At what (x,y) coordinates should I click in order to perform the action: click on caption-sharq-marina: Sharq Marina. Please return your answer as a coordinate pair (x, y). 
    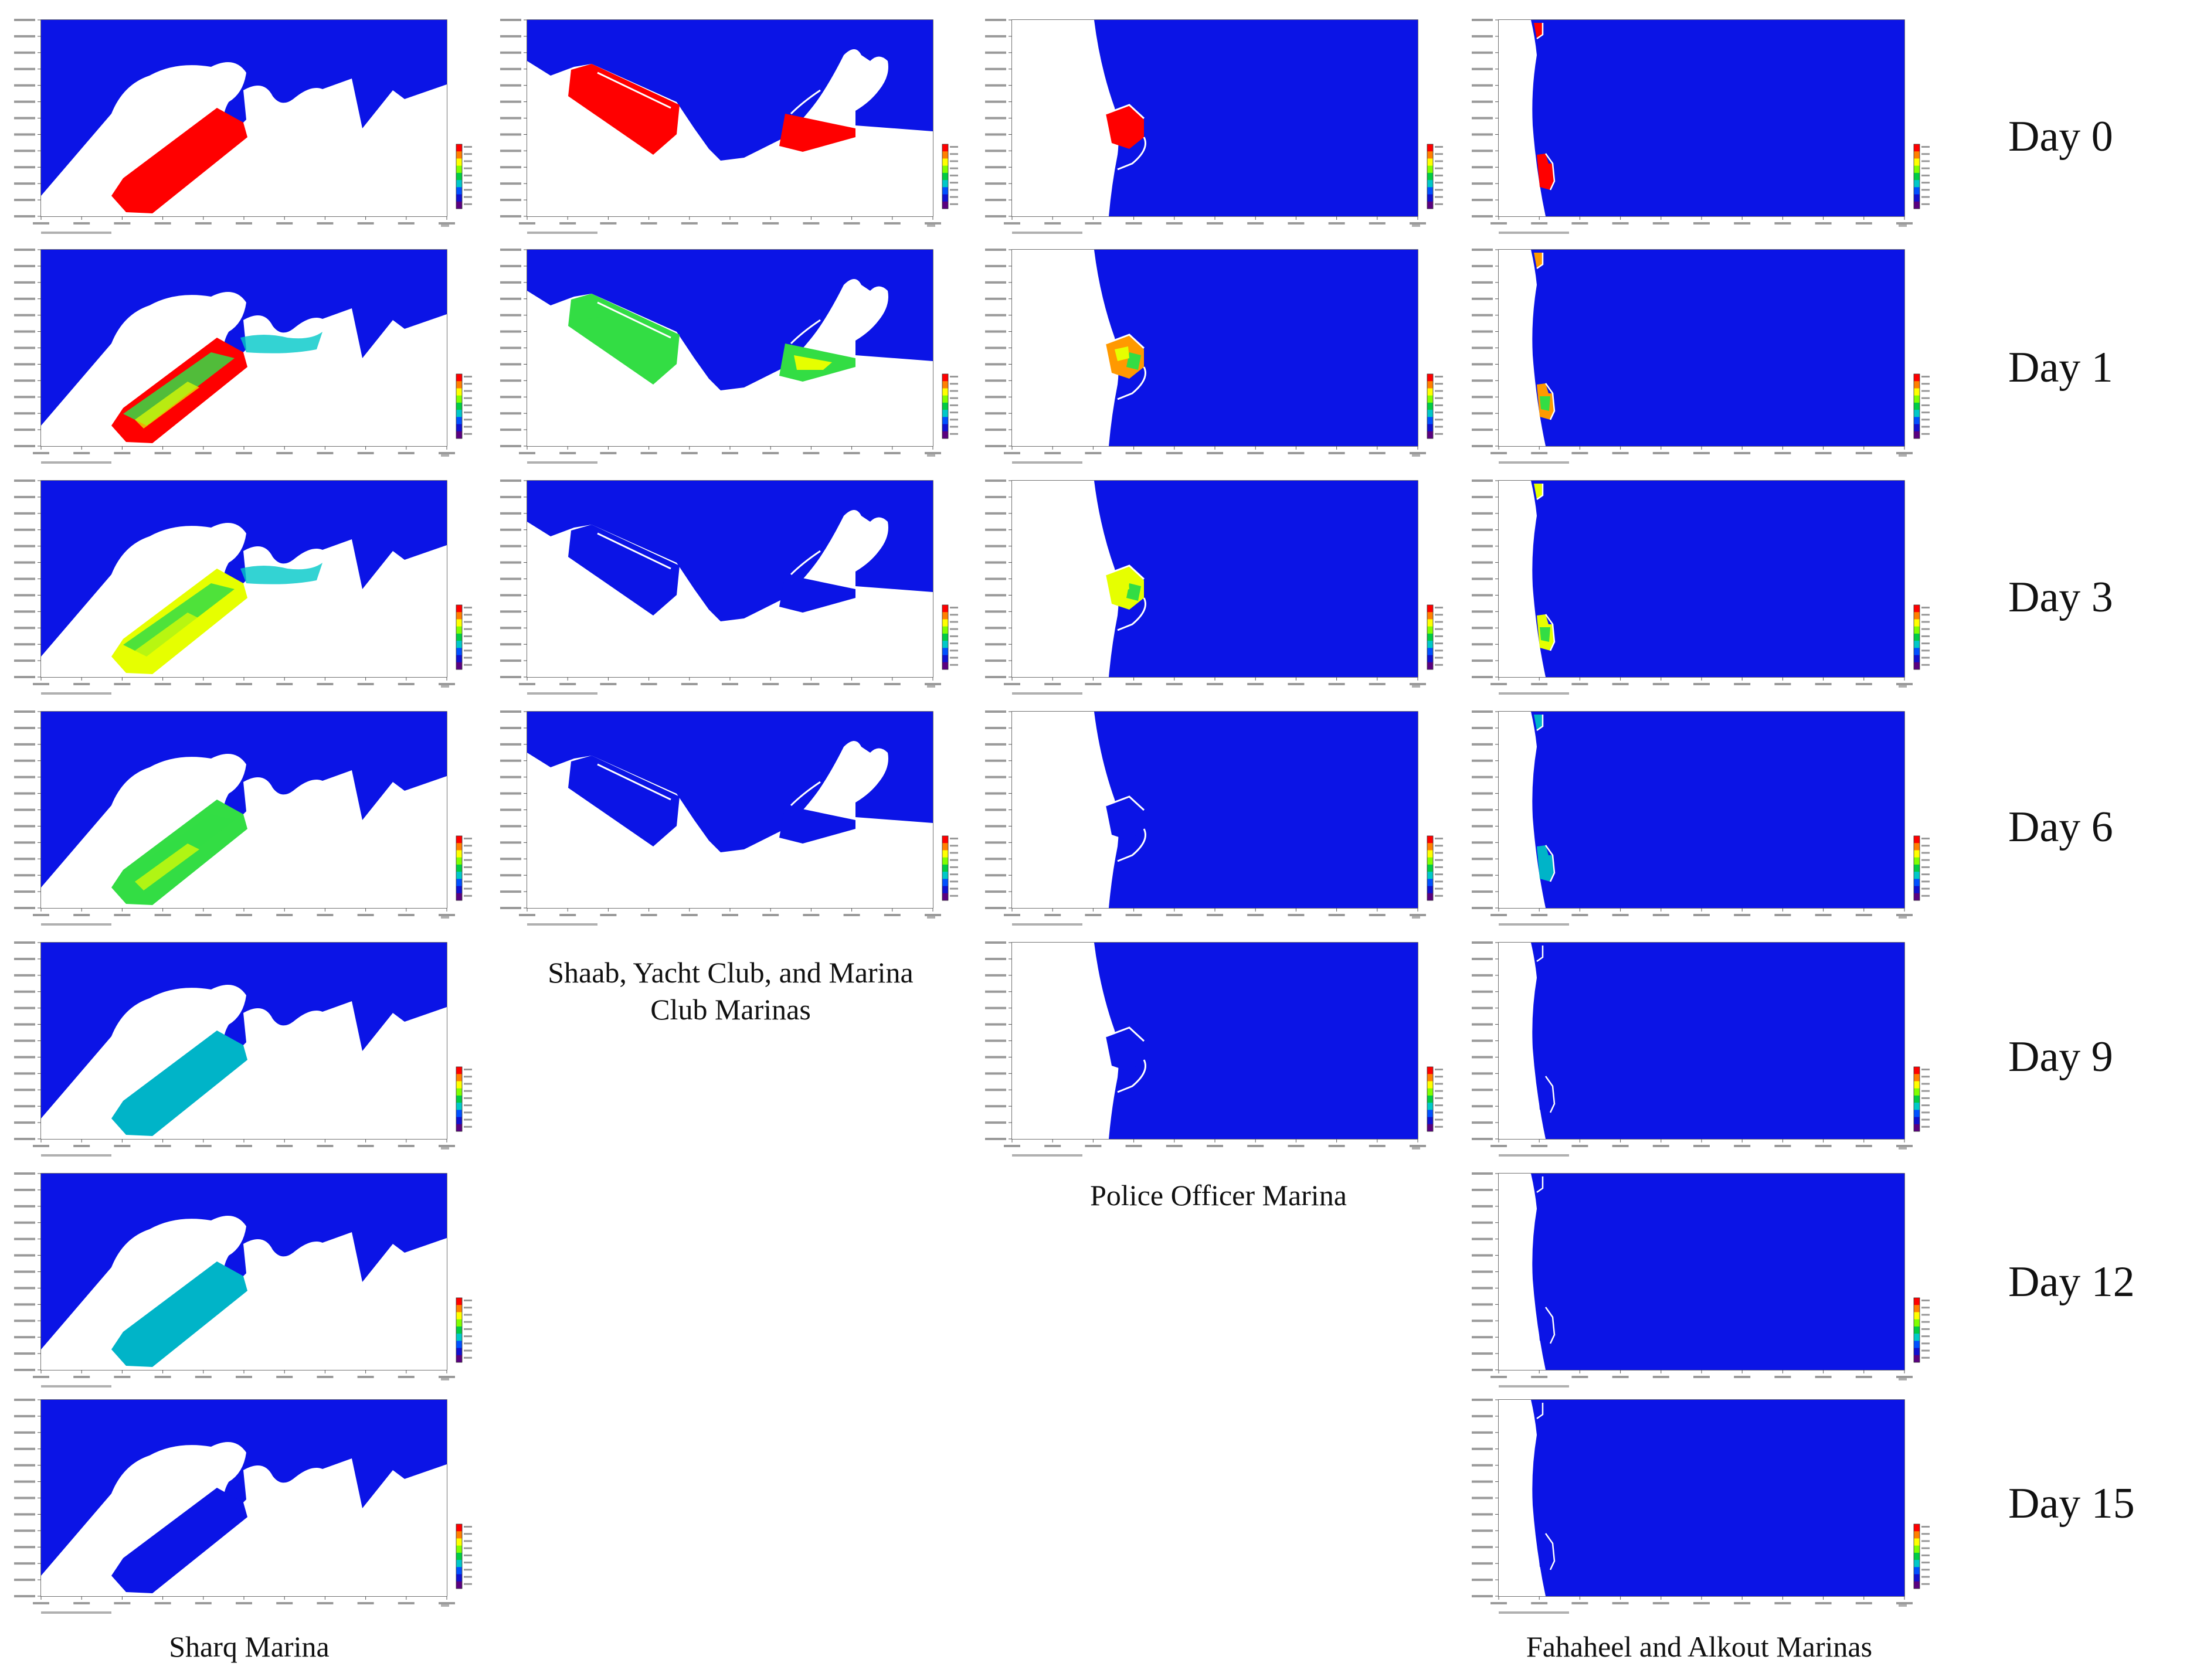
    Looking at the image, I should click on (249, 1646).